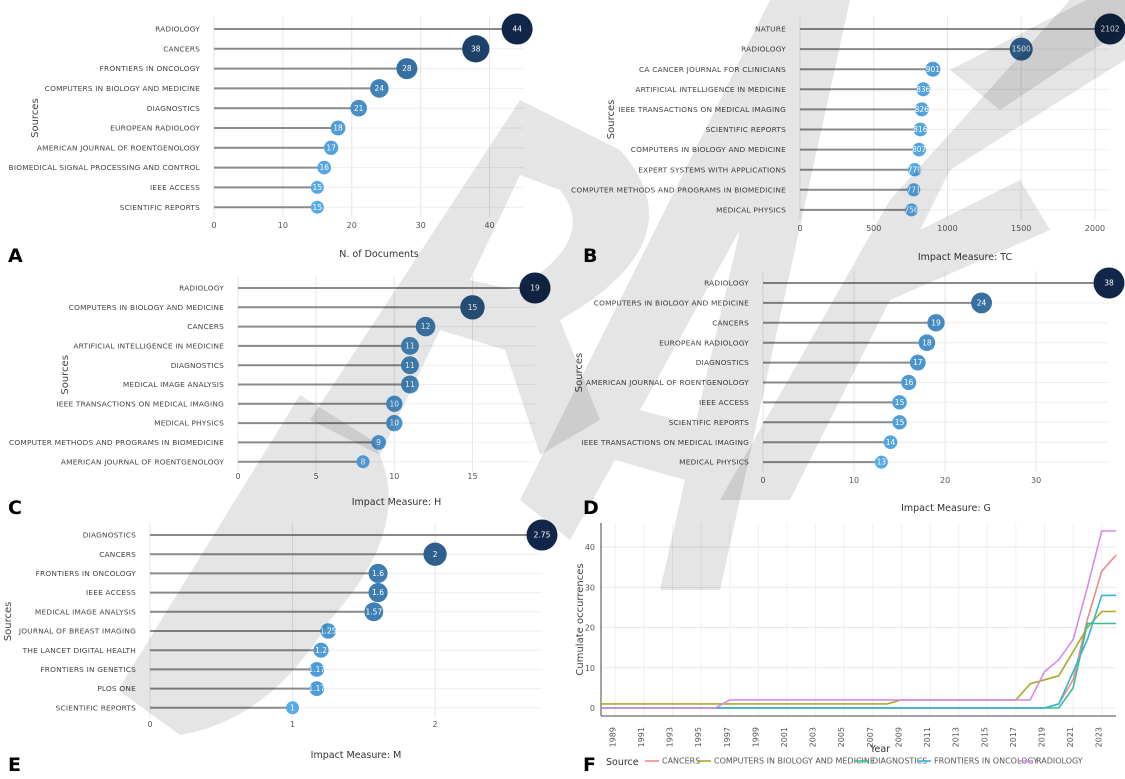 The width and height of the screenshot is (1125, 779). What do you see at coordinates (15, 508) in the screenshot?
I see `panel-letter: C` at bounding box center [15, 508].